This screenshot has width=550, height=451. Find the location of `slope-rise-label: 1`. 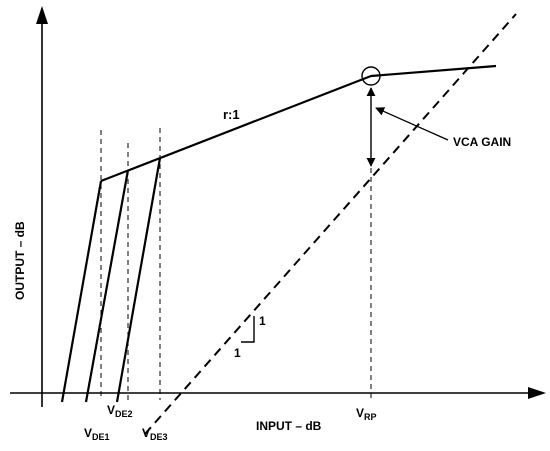

slope-rise-label: 1 is located at coordinates (262, 321).